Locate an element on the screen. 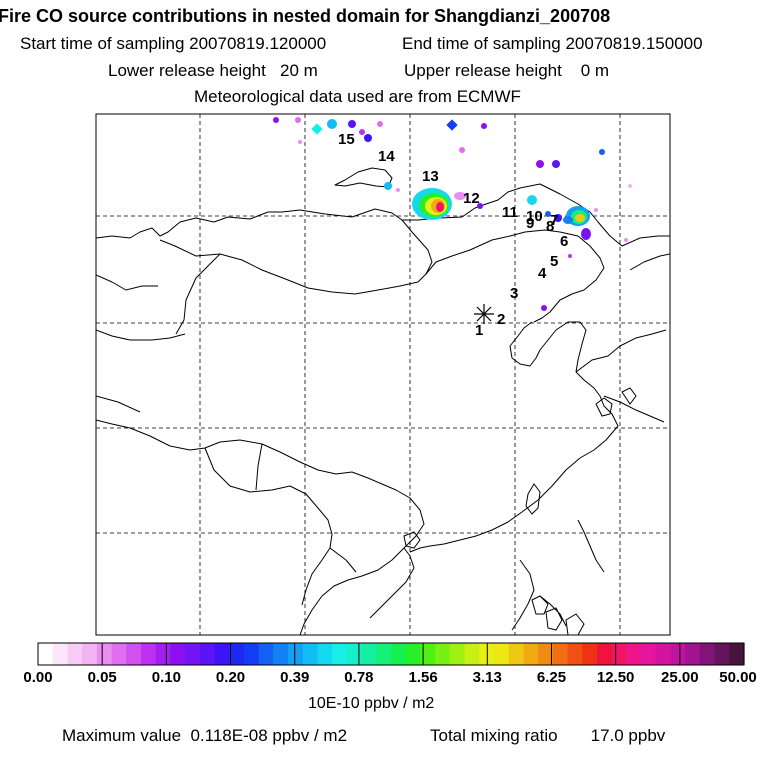  islands is located at coordinates (520, 511).